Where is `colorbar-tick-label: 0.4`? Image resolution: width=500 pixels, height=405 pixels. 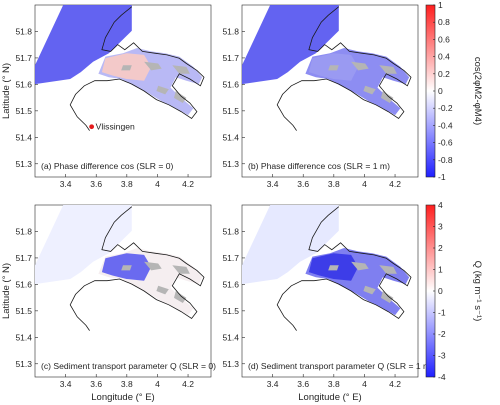 colorbar-tick-label: 0.4 is located at coordinates (444, 57).